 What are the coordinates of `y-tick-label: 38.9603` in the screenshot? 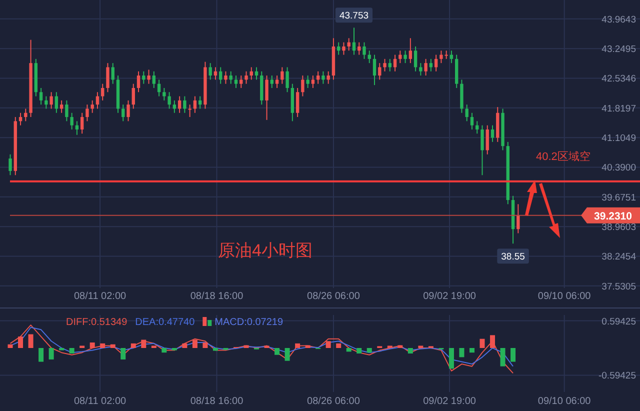 It's located at (619, 228).